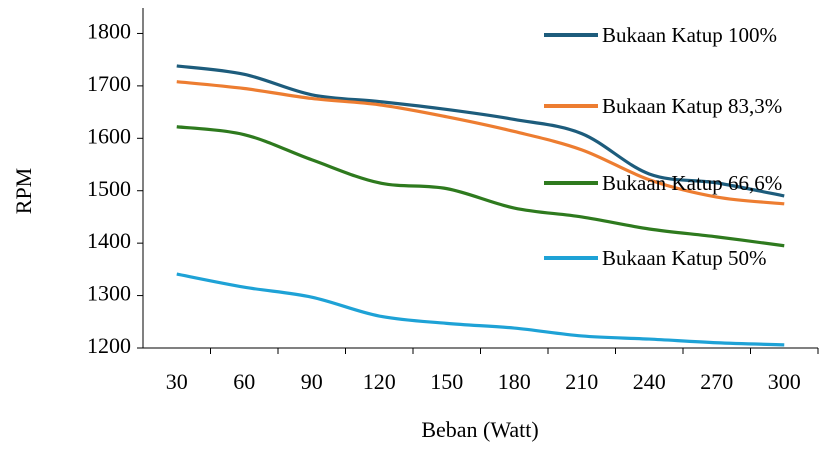 The height and width of the screenshot is (453, 824). What do you see at coordinates (109, 240) in the screenshot?
I see `y-tick-label: 1400` at bounding box center [109, 240].